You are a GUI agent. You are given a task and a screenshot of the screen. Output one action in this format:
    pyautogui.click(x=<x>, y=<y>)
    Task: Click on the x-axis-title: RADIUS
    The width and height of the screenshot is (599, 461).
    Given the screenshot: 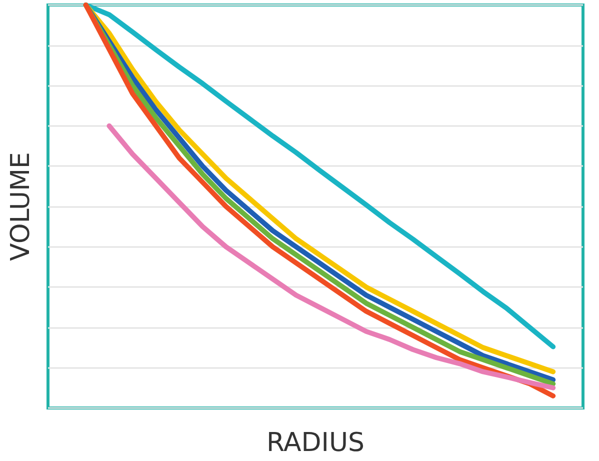 What is the action you would take?
    pyautogui.click(x=315, y=443)
    